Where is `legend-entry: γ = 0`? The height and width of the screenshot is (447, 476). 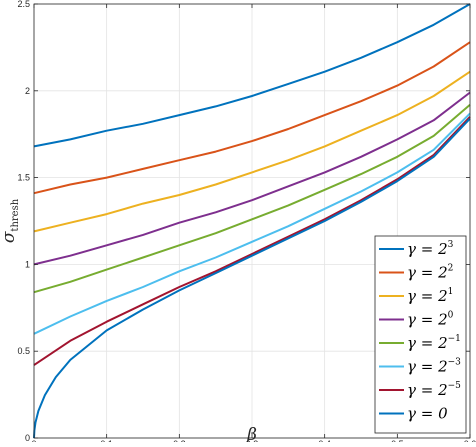 legend-entry: γ = 0 is located at coordinates (427, 414).